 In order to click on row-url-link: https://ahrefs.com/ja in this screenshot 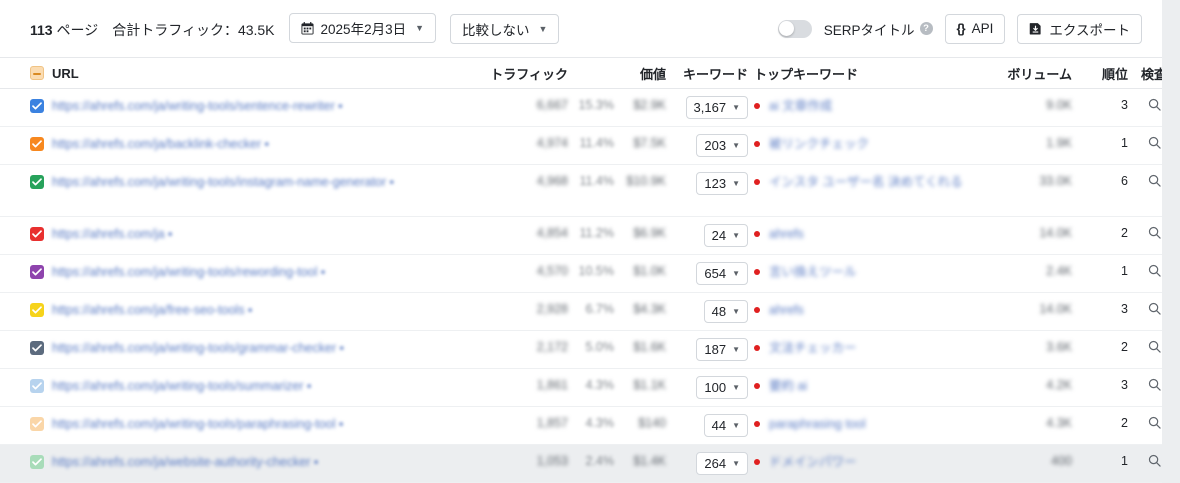, I will do `click(108, 234)`.